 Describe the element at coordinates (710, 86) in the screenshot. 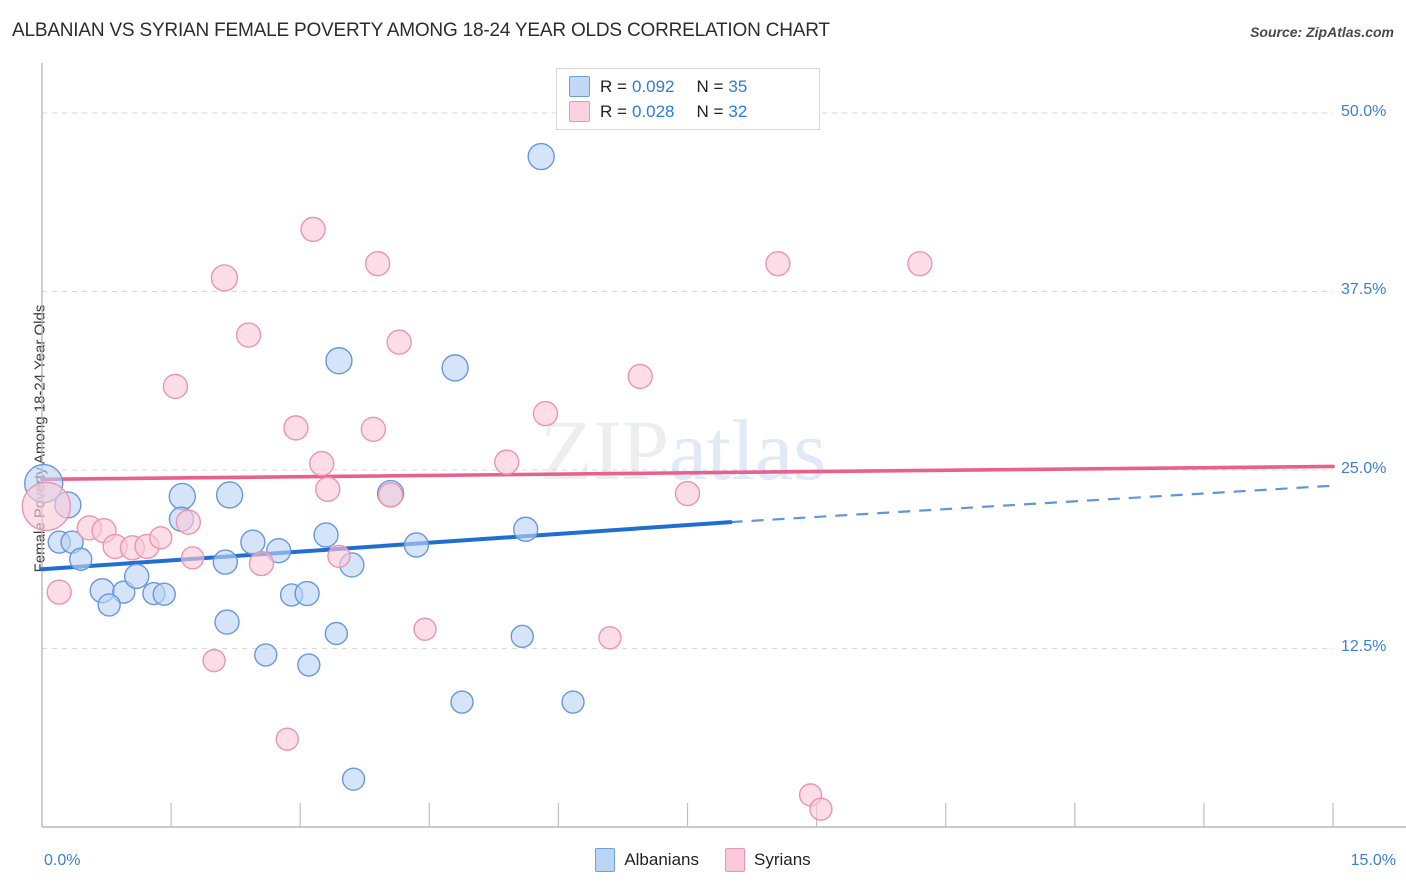

I see `legend-n-label-albanians: N =` at that location.